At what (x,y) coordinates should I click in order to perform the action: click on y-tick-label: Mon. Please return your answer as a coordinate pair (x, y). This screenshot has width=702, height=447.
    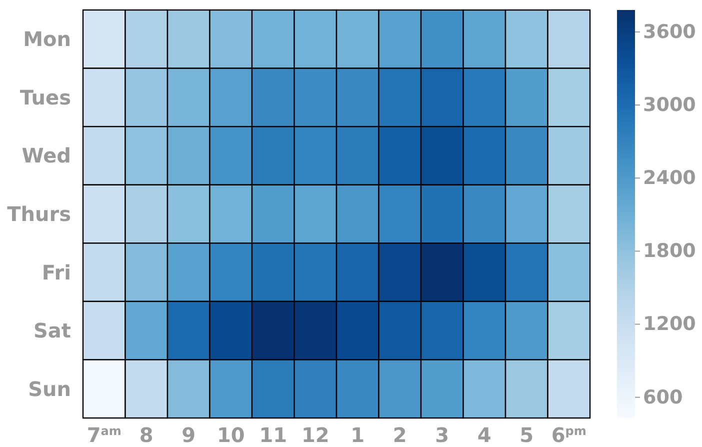
    Looking at the image, I should click on (47, 39).